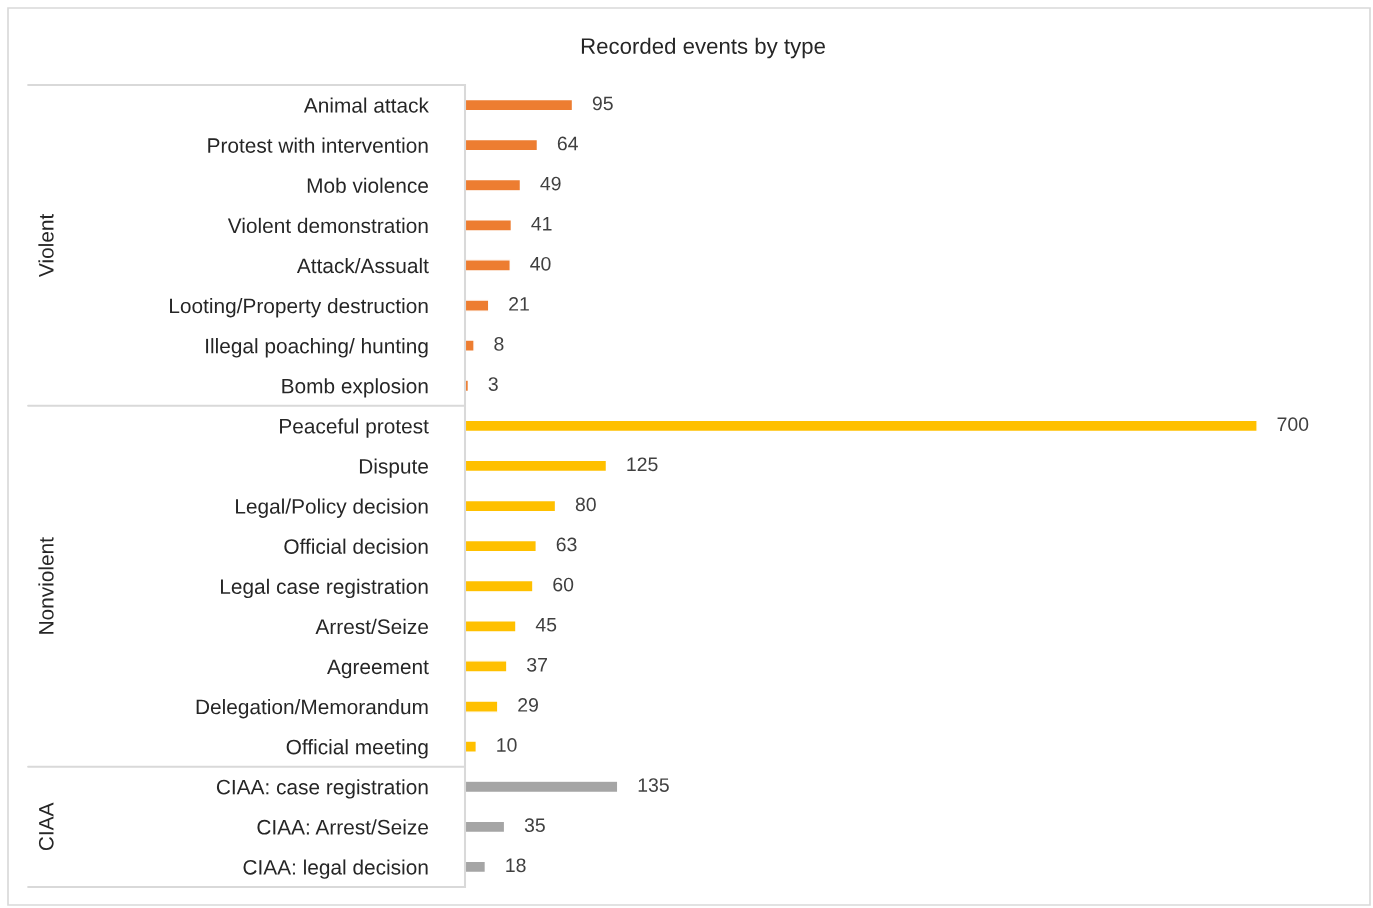  What do you see at coordinates (324, 588) in the screenshot?
I see `y-tick-label: Legal case registration` at bounding box center [324, 588].